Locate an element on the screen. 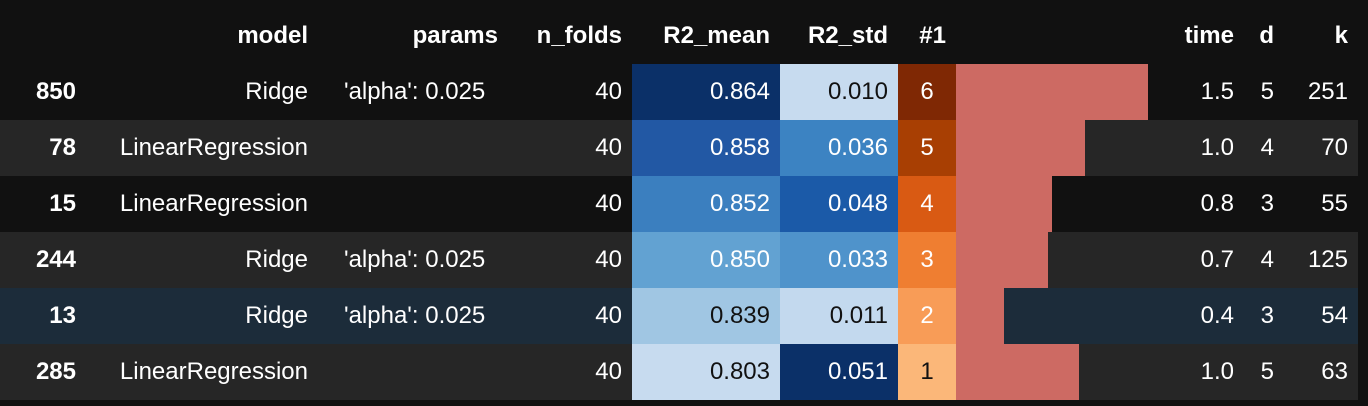 The width and height of the screenshot is (1368, 406). r2-mean-cell: 0.850 is located at coordinates (706, 260).